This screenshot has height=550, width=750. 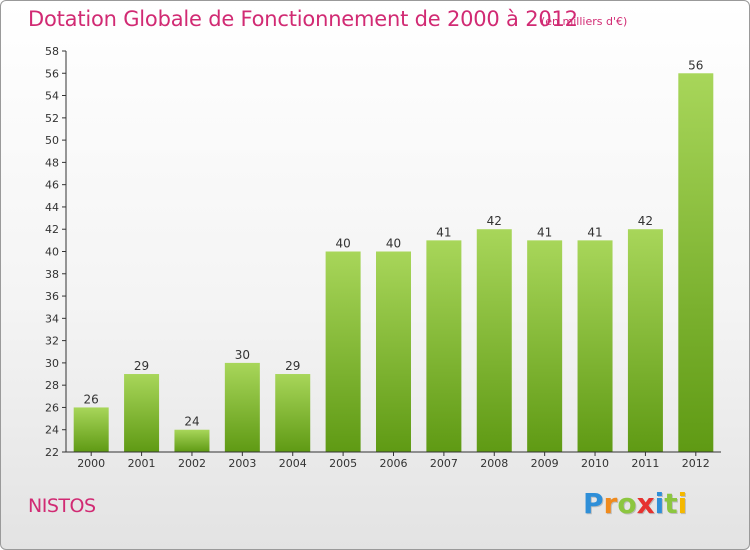 I want to click on x-tick-label: 2007, so click(x=444, y=463).